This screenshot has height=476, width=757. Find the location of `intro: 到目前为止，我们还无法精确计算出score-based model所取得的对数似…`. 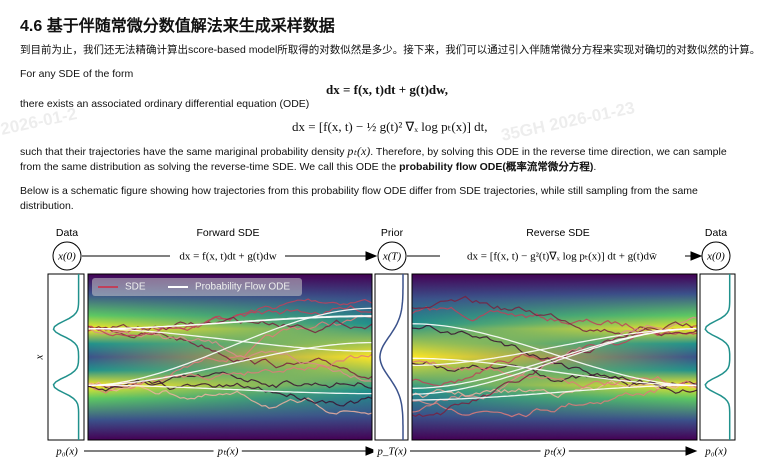

intro: 到目前为止，我们还无法精确计算出score-based model所取得的对数似… is located at coordinates (388, 50).